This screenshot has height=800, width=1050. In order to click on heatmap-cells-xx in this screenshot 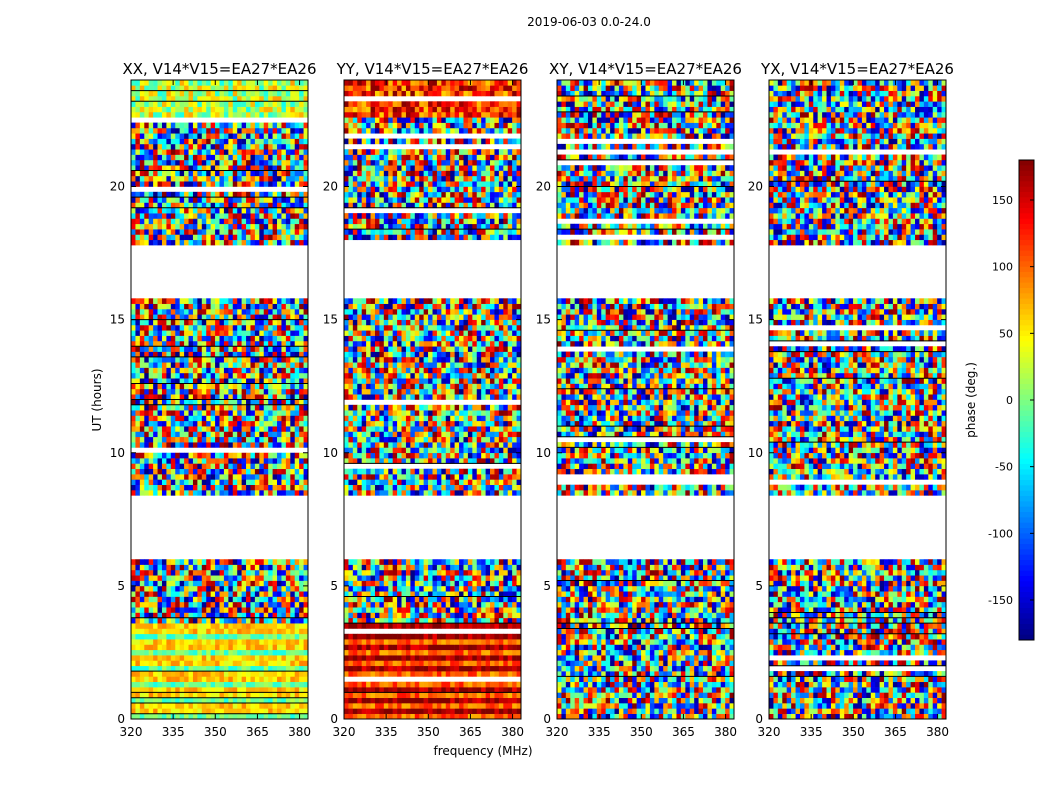, I will do `click(220, 400)`.